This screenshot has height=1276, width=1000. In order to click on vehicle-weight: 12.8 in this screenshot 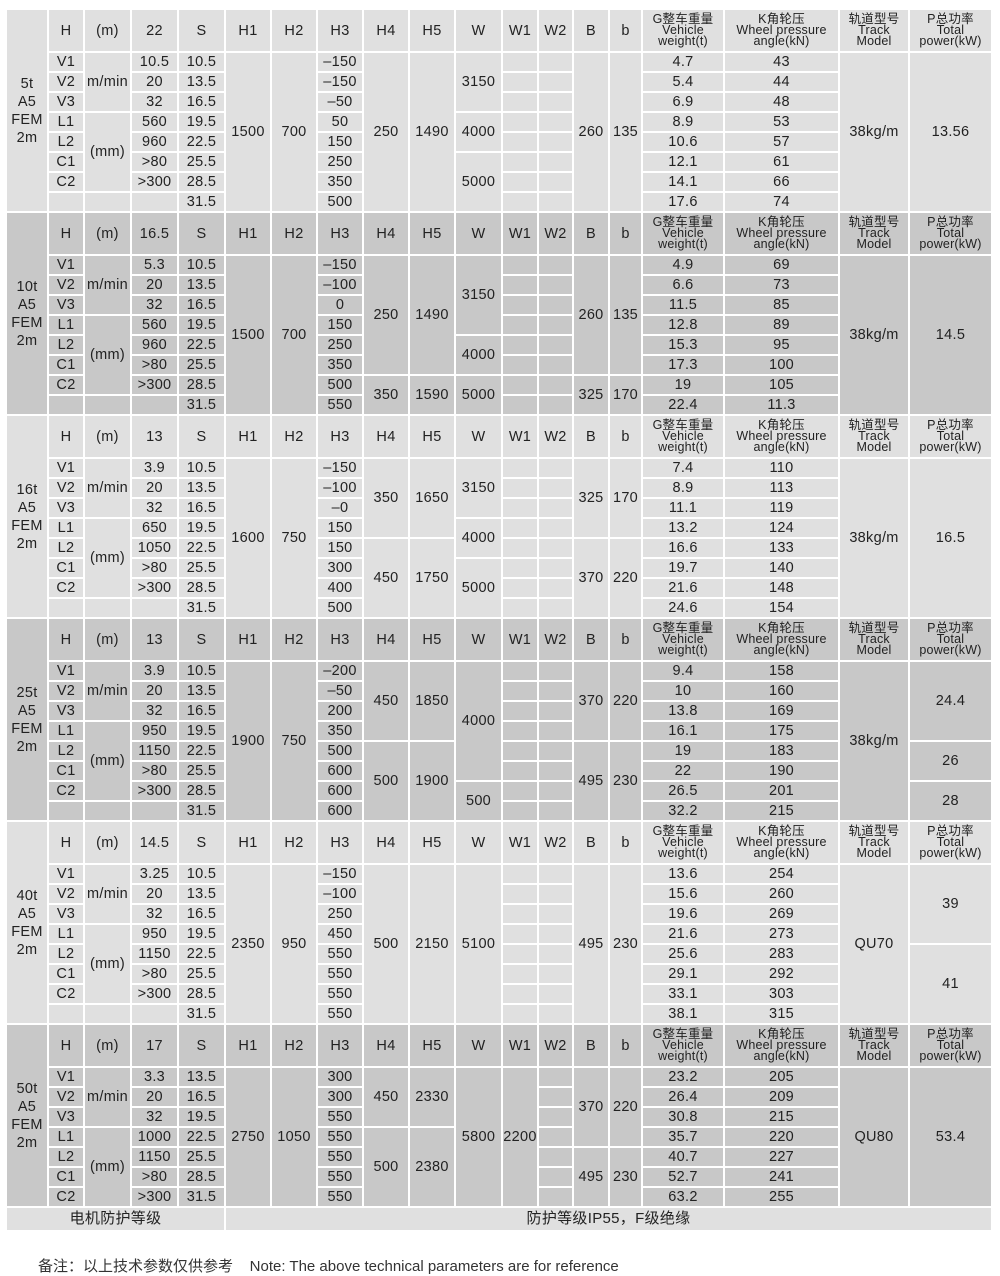, I will do `click(683, 325)`.